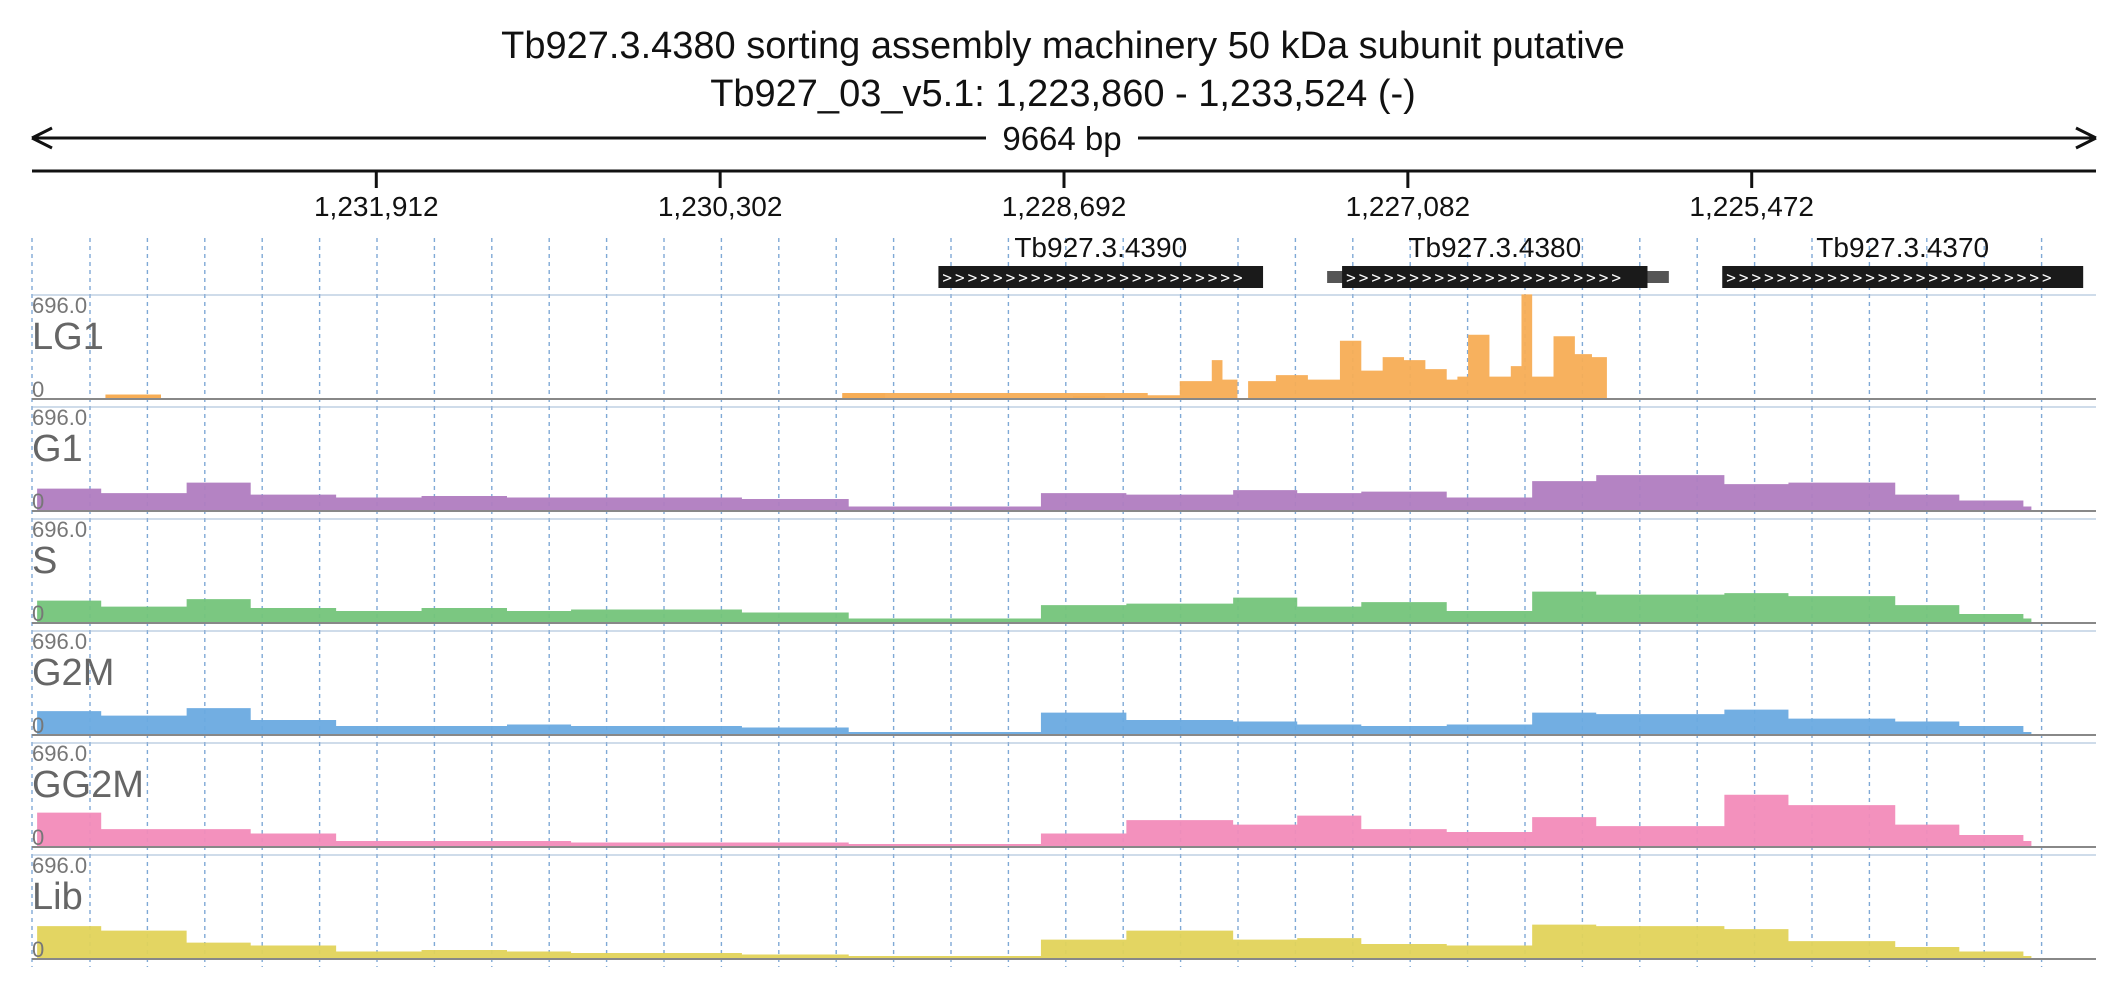 This screenshot has height=1000, width=2126. Describe the element at coordinates (1064, 206) in the screenshot. I see `x-tick-label: 1,228,692` at that location.